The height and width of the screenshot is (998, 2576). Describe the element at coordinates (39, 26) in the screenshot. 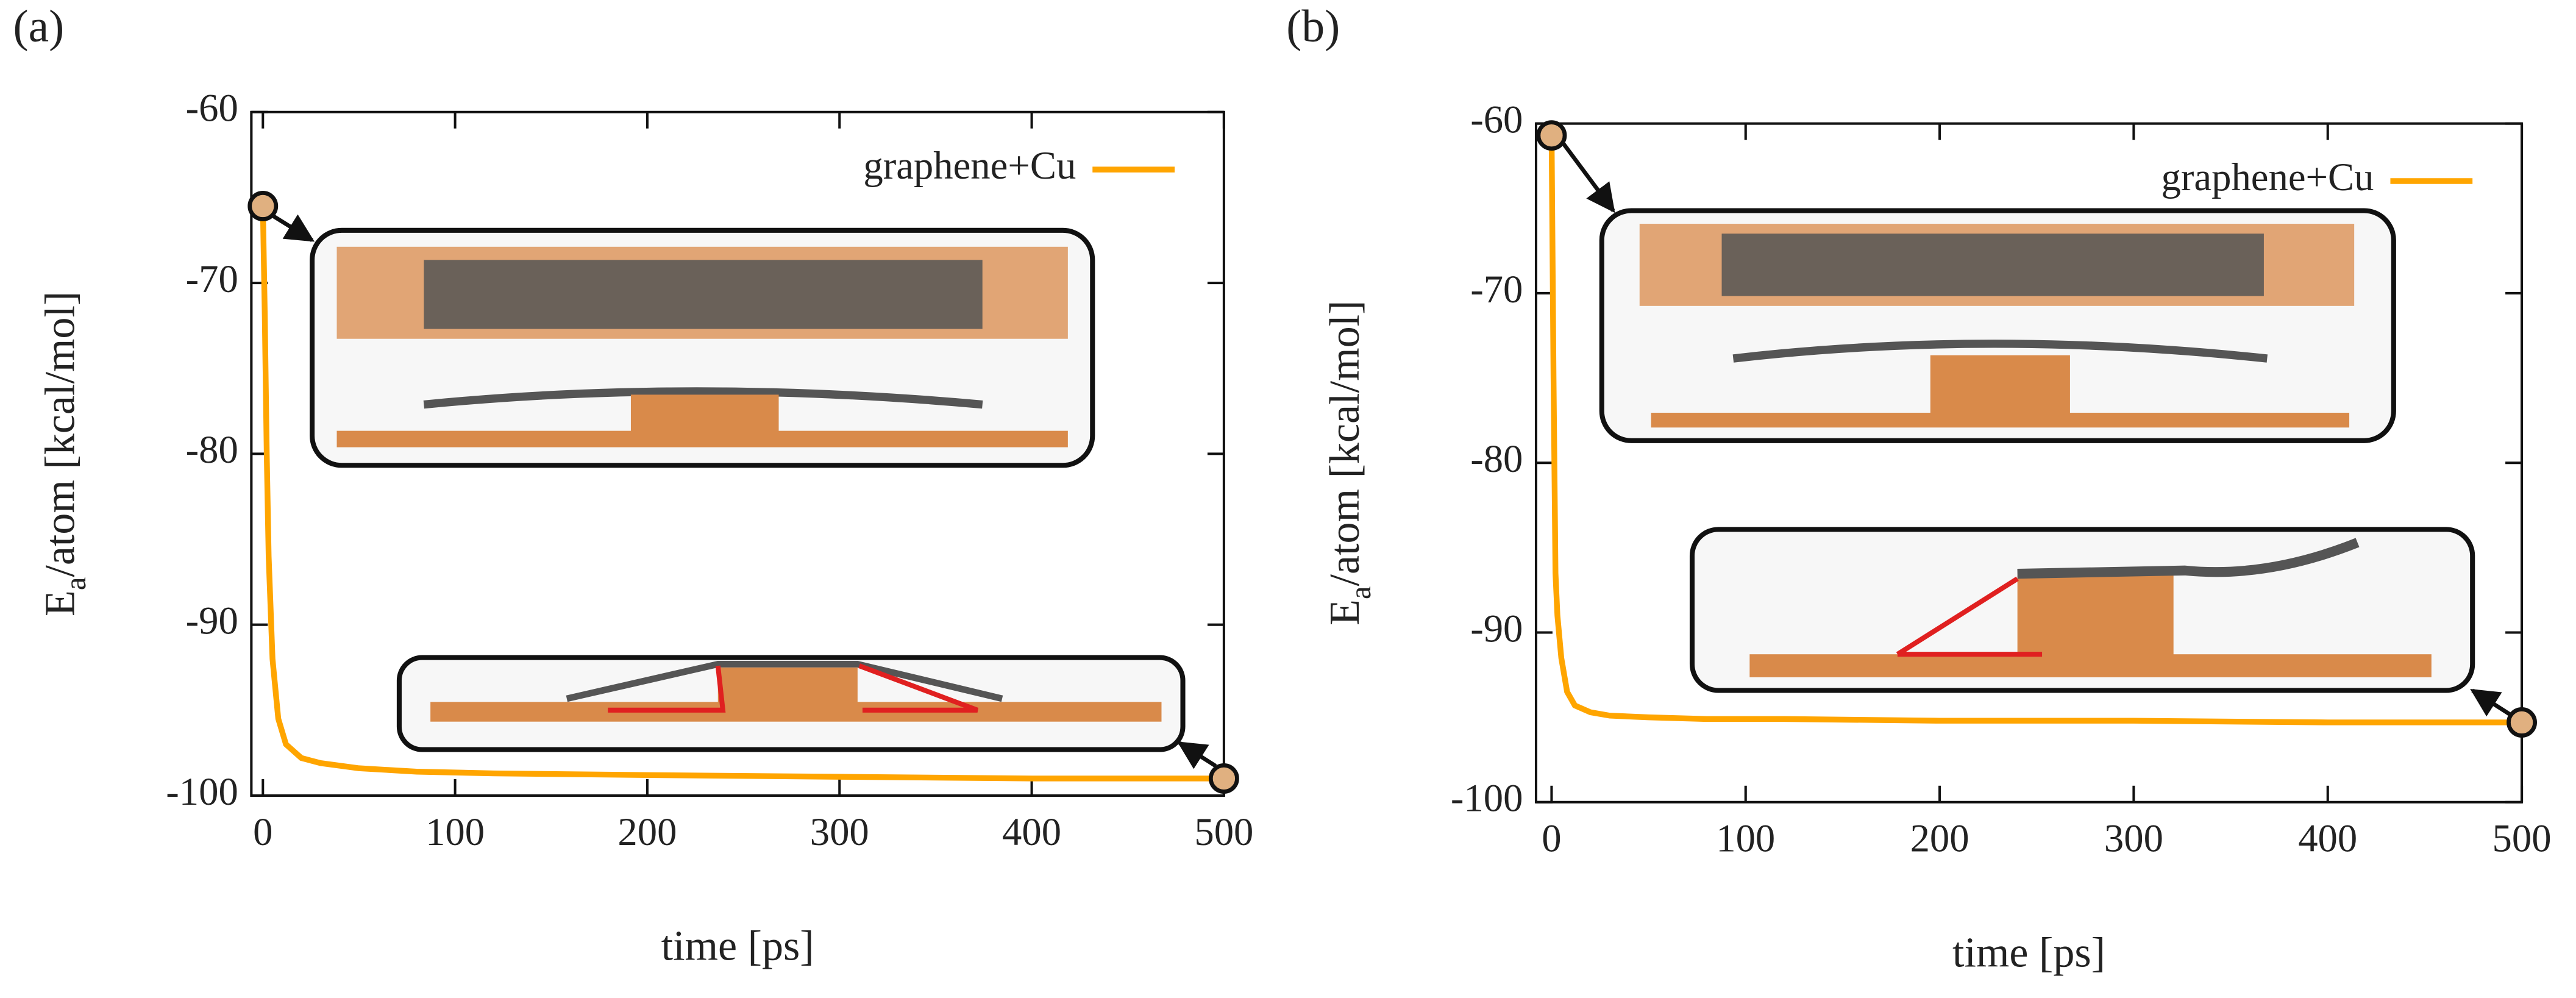

I see `panel-label: (a)` at that location.